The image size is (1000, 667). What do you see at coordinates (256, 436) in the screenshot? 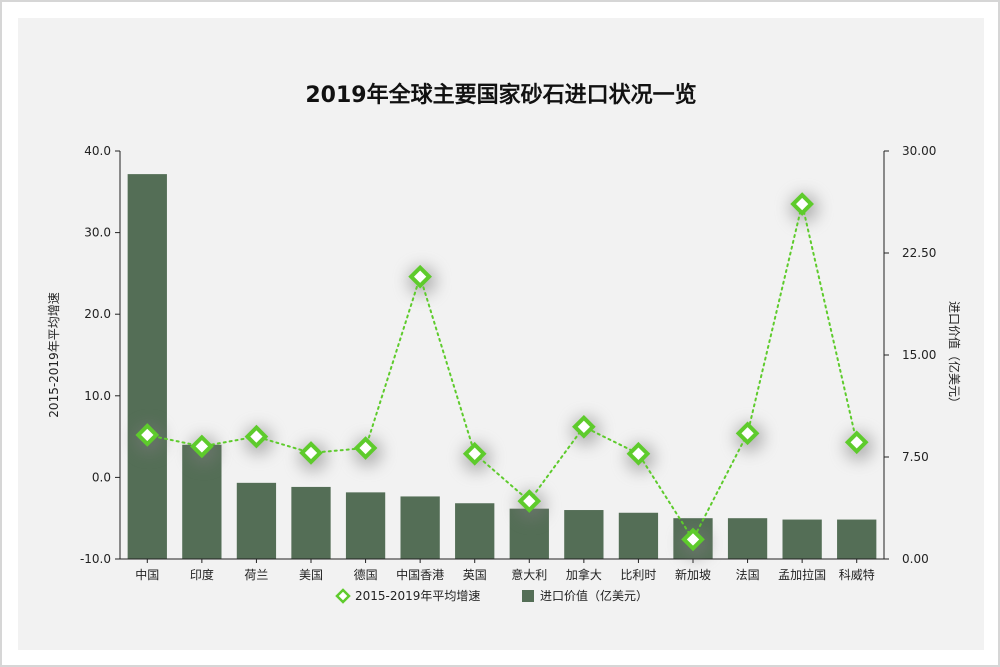
I see `growth-marker-荷兰` at bounding box center [256, 436].